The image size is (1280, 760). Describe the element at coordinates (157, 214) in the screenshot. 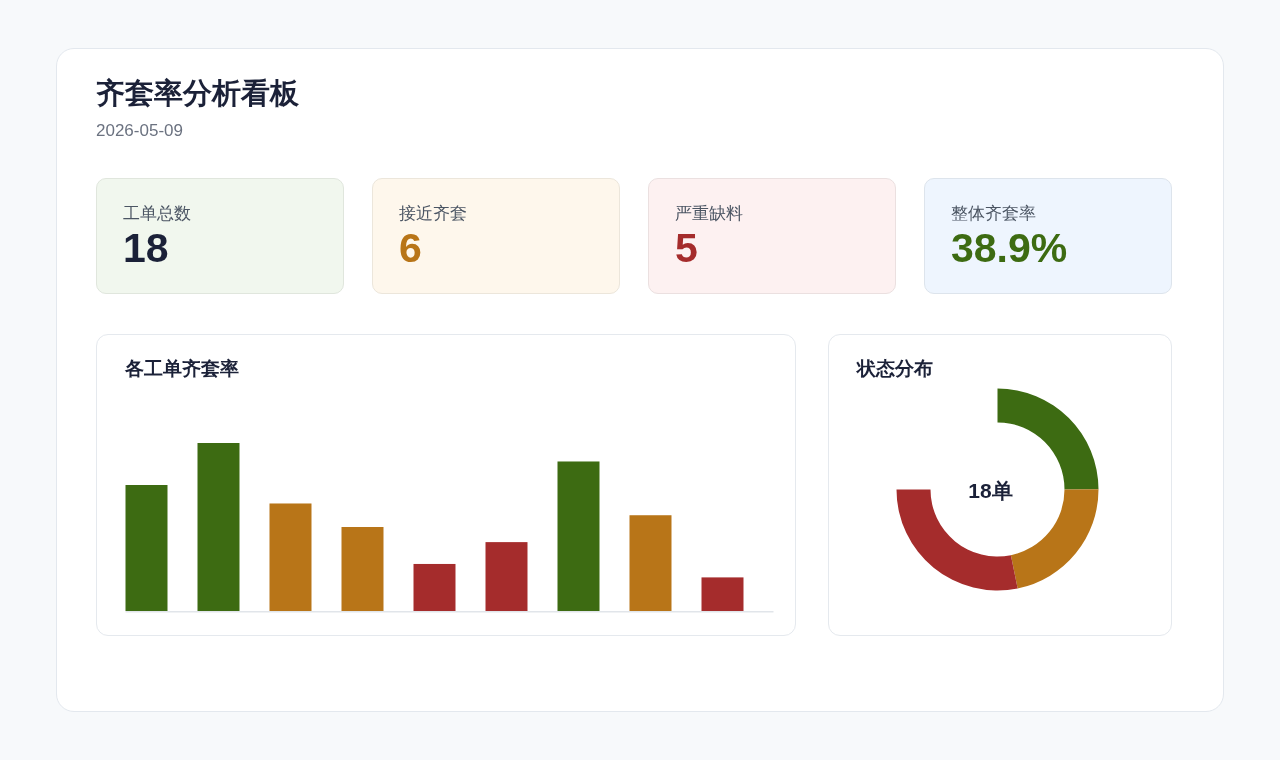

I see `category-label: 工单总数` at that location.